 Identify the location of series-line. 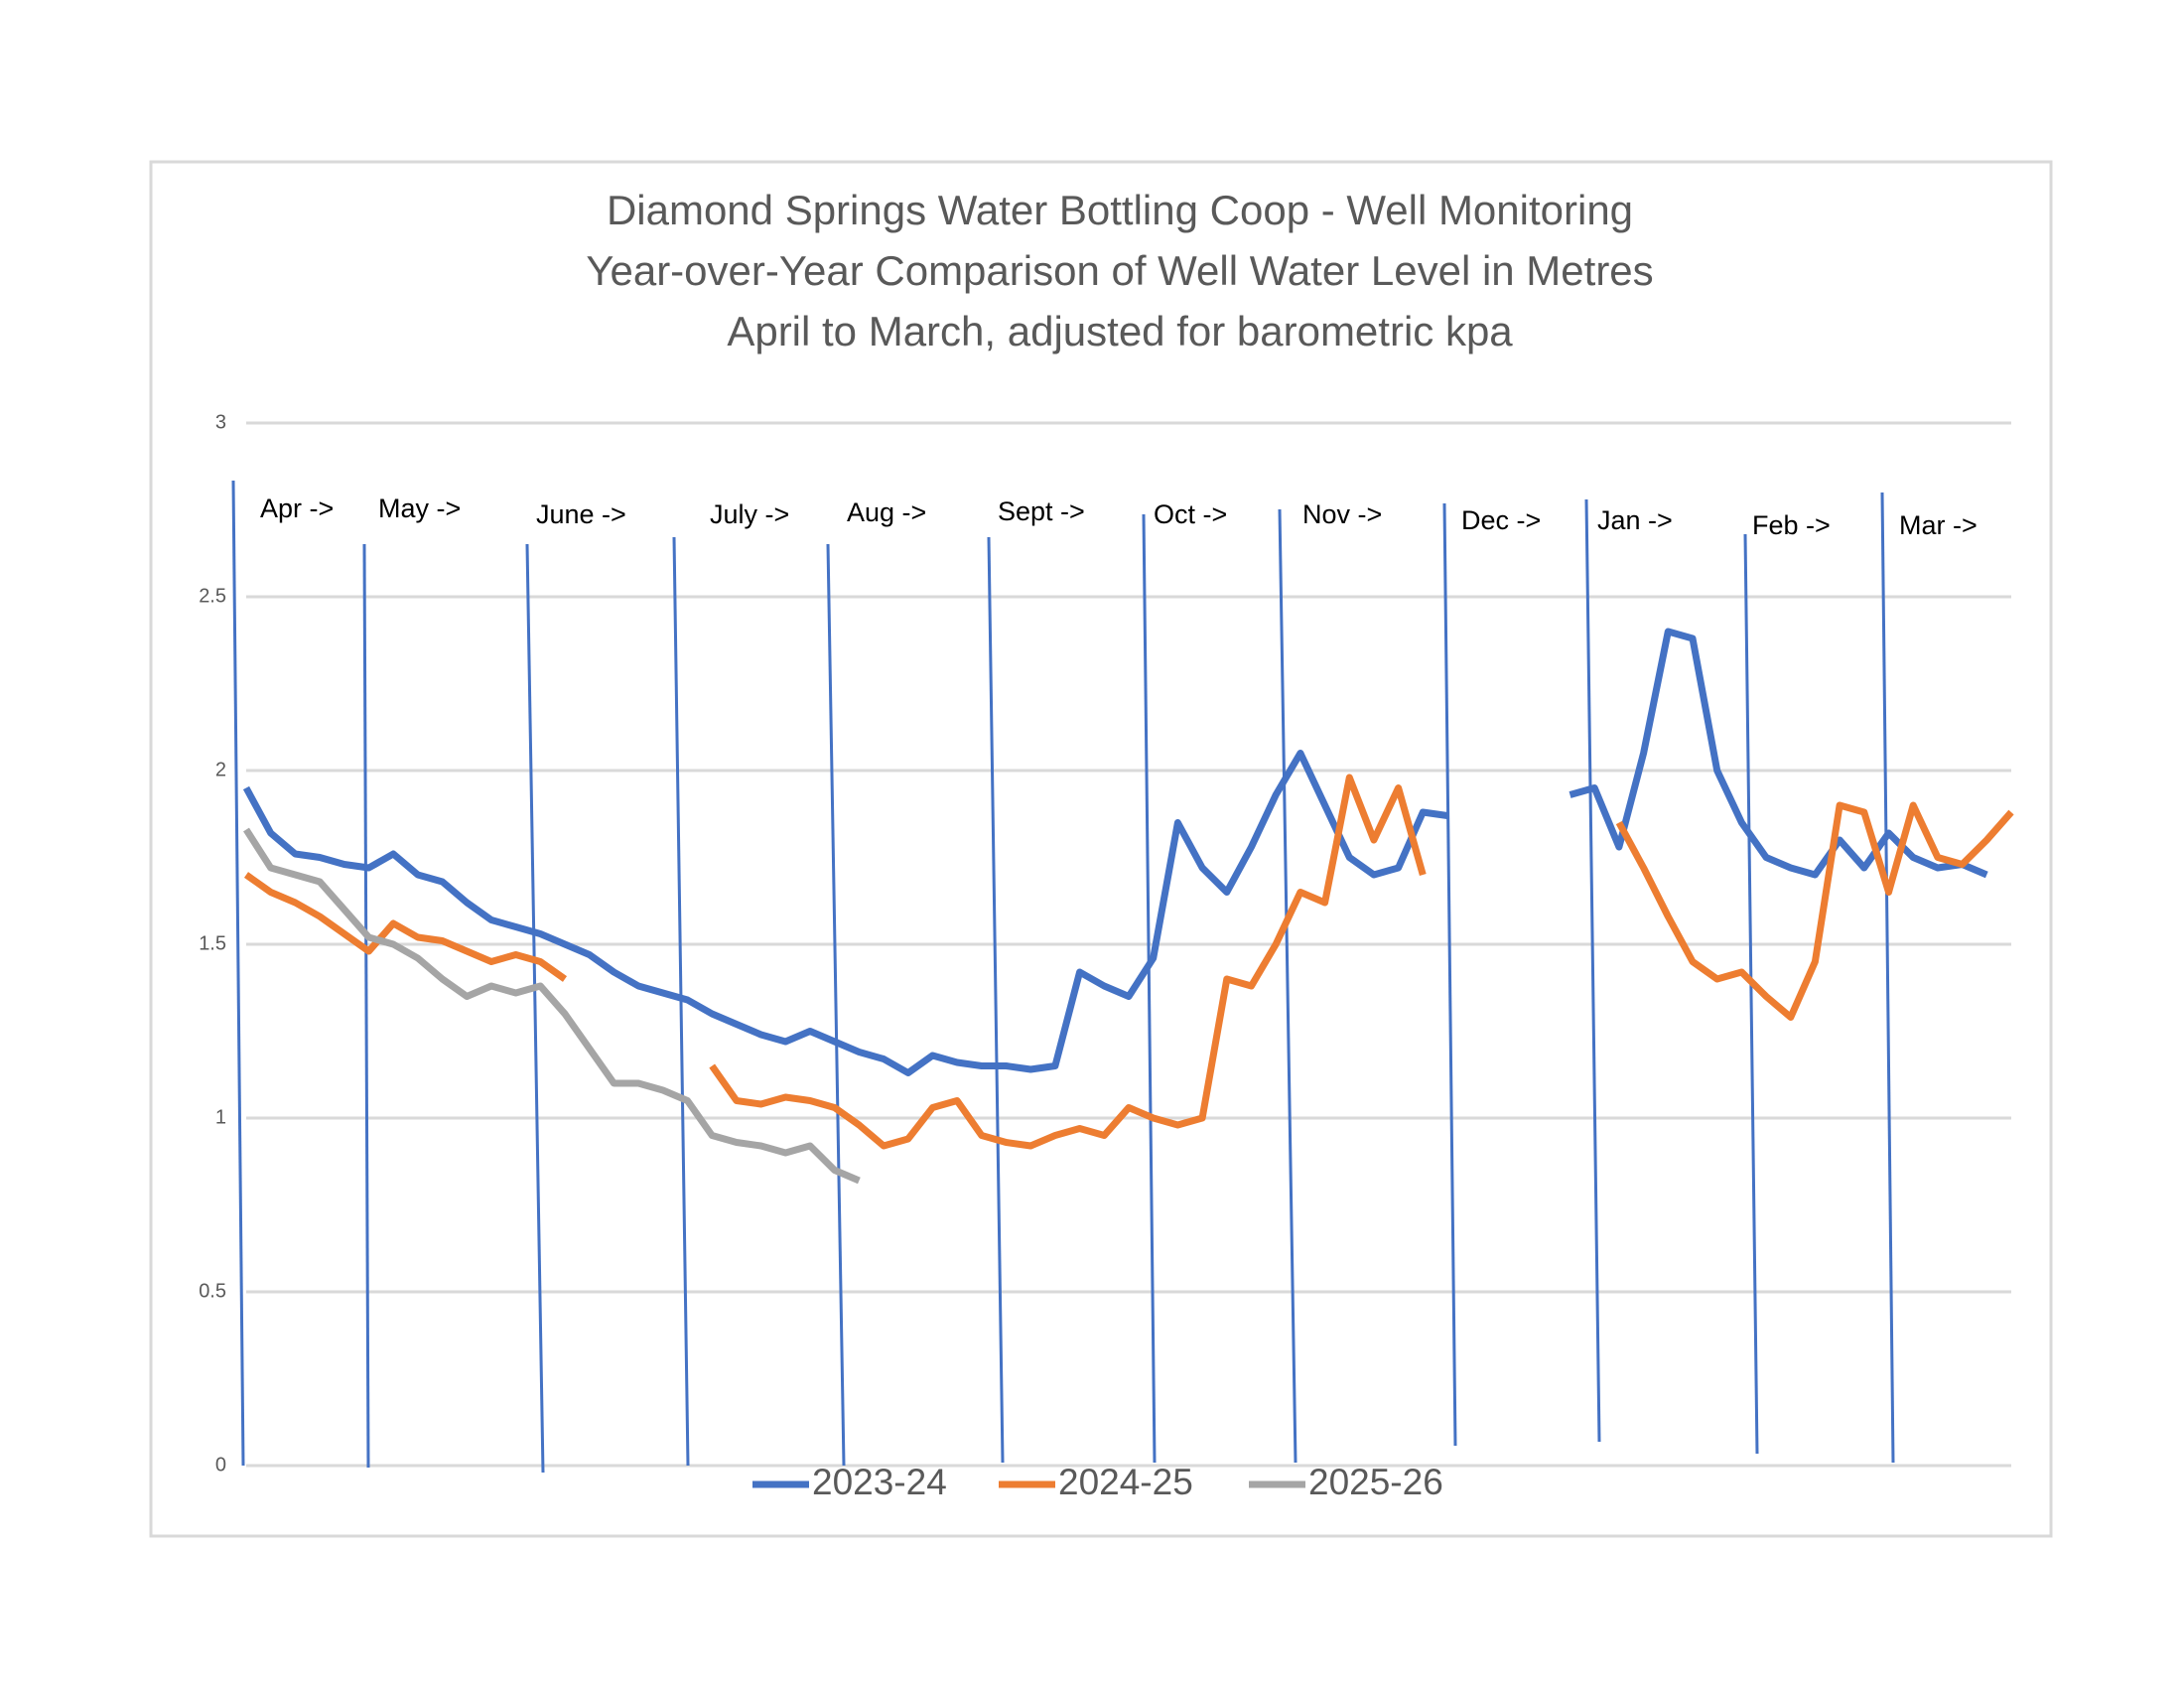
(552, 1006).